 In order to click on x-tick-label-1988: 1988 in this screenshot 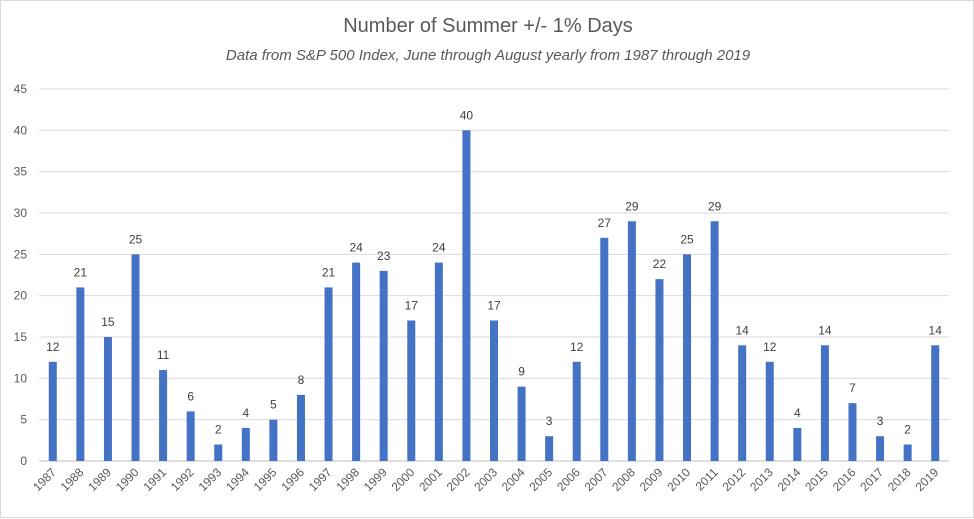, I will do `click(72, 479)`.